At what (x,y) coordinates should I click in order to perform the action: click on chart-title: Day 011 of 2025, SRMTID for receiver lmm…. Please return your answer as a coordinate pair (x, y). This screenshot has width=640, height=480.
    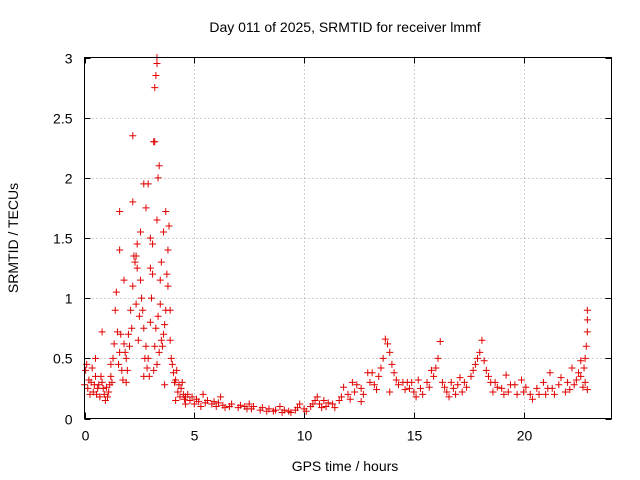
    Looking at the image, I should click on (344, 27).